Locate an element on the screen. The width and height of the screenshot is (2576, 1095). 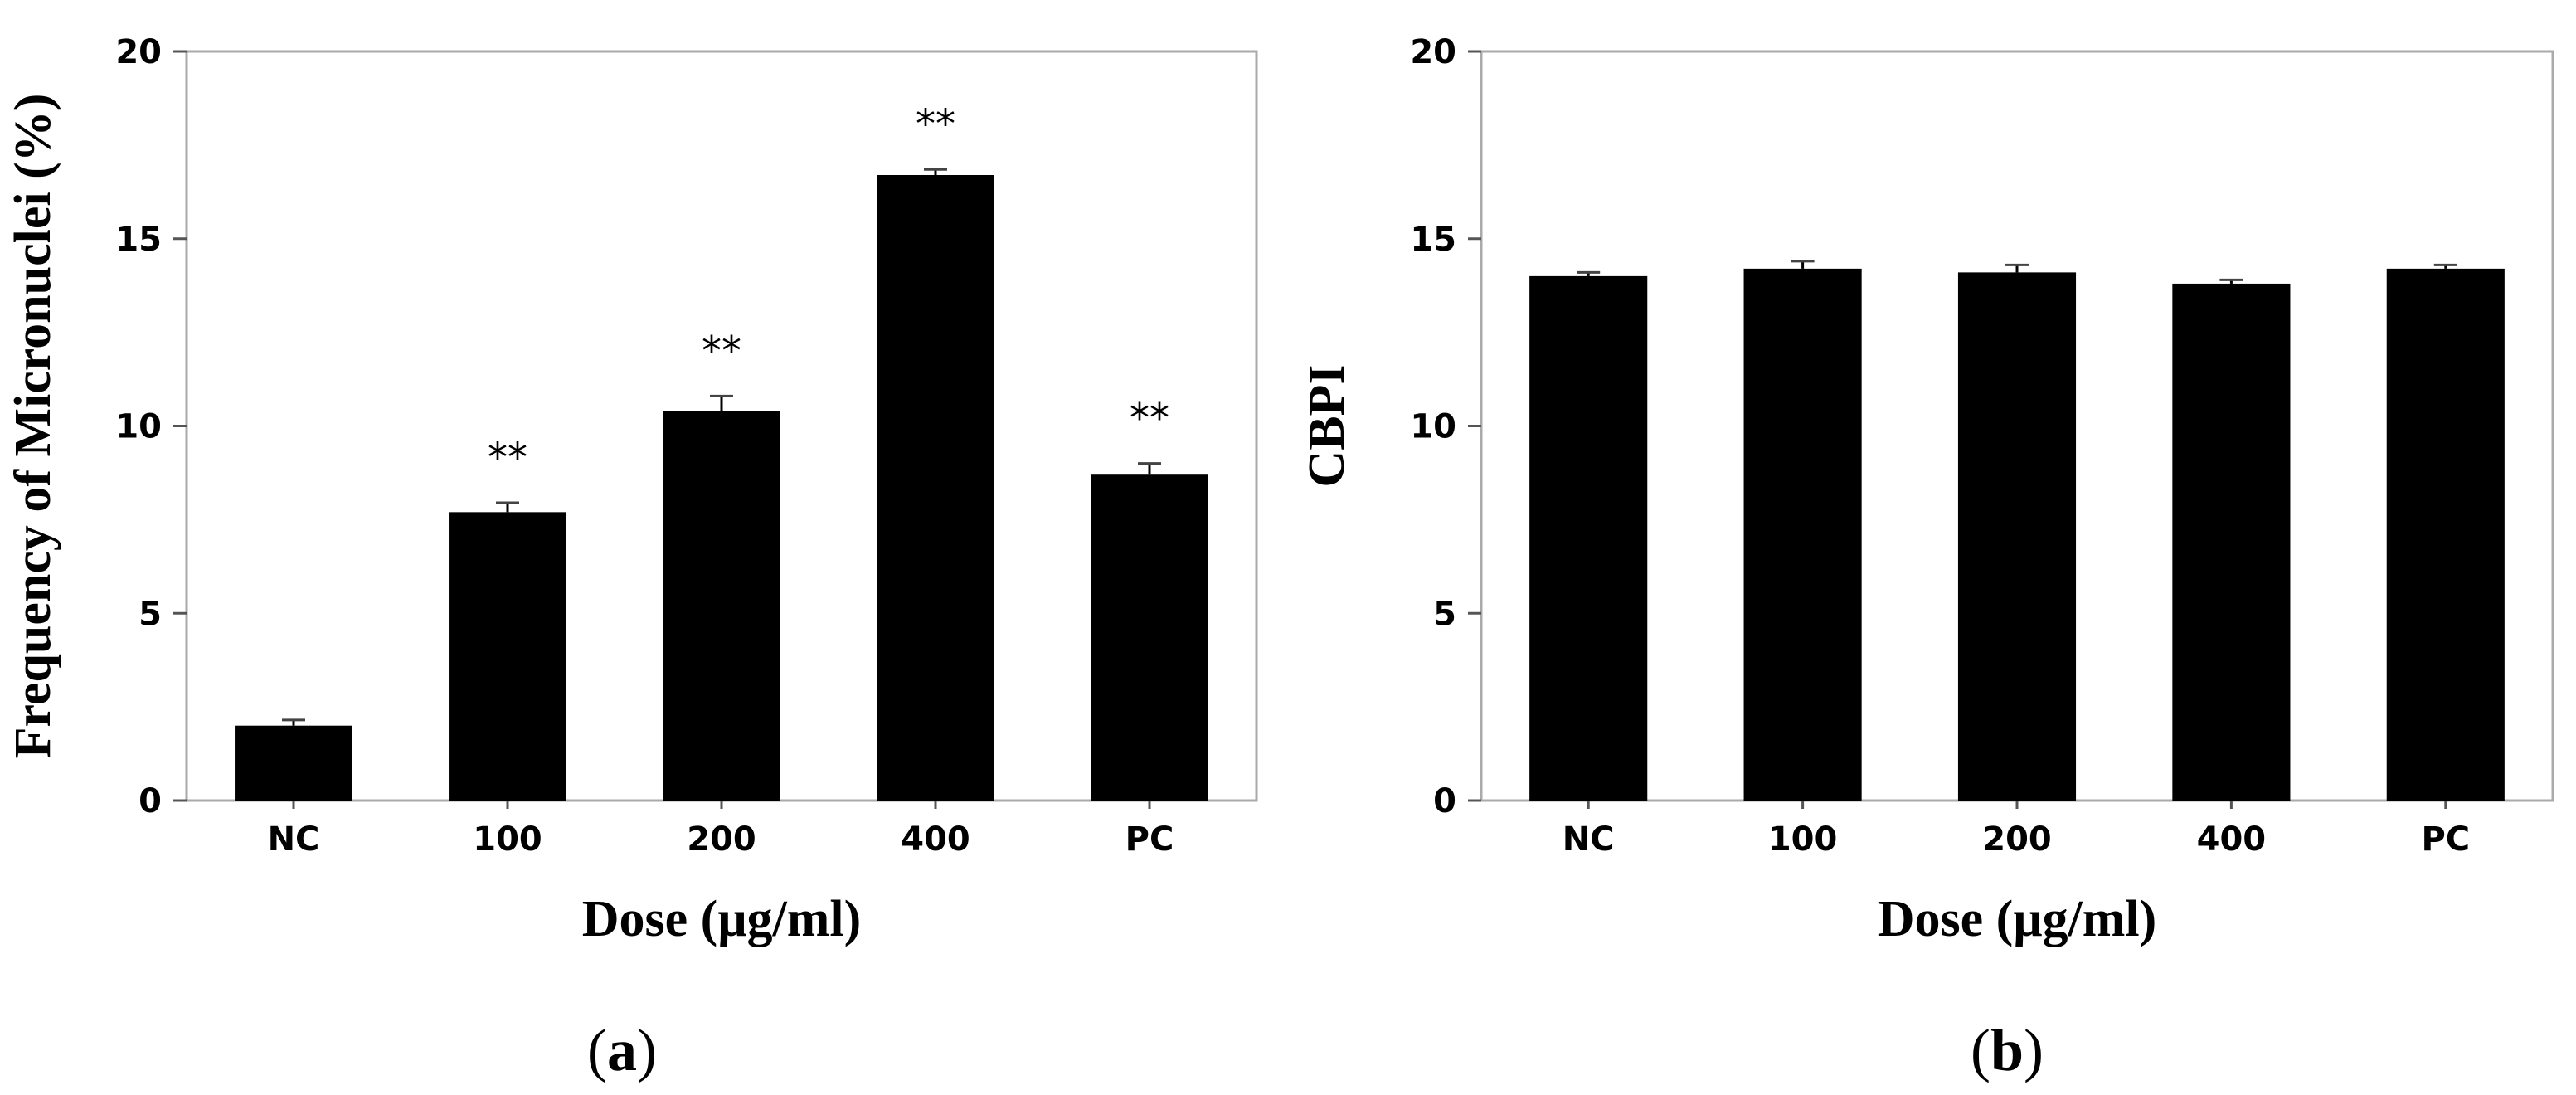
panel-label-letter: a is located at coordinates (622, 1050).